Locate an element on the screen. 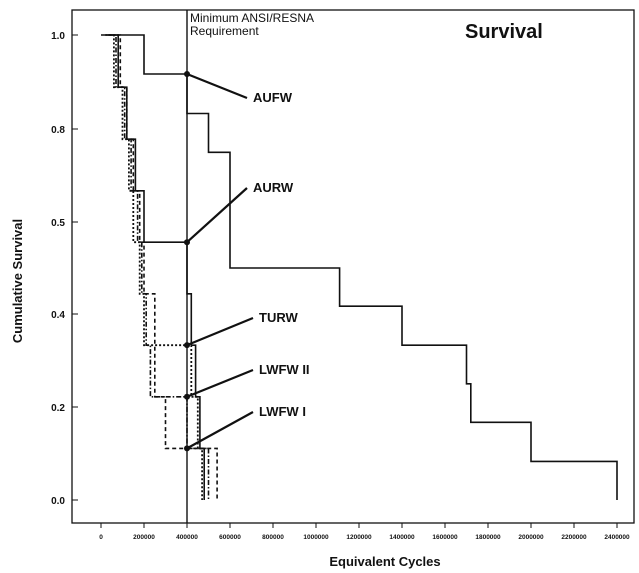 The height and width of the screenshot is (573, 639). x-tick-label: 1400000 is located at coordinates (402, 537).